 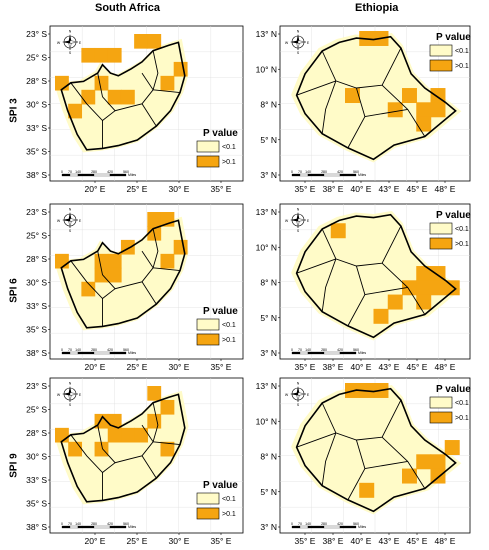 What do you see at coordinates (445, 189) in the screenshot?
I see `x-tick-label: 48° E` at bounding box center [445, 189].